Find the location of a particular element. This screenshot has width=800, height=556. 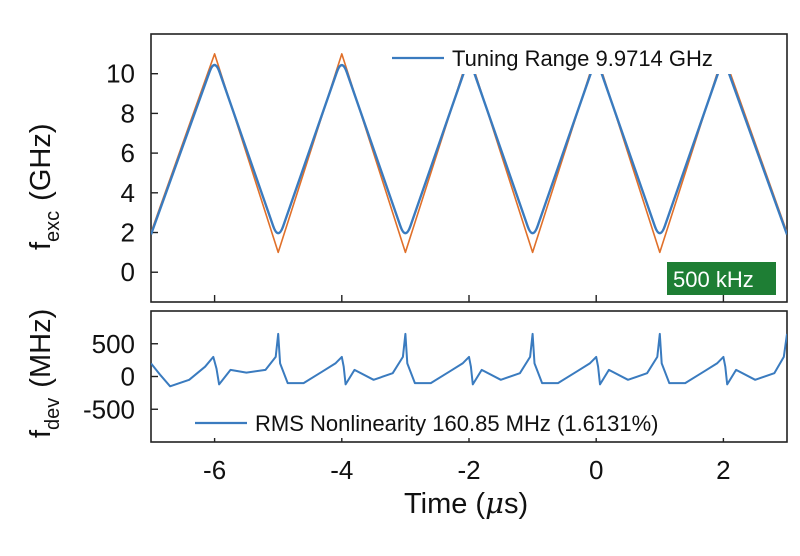

bottom-legend: RMS Nonlinearity 160.85 MHz (1.6131%) is located at coordinates (485, 422).